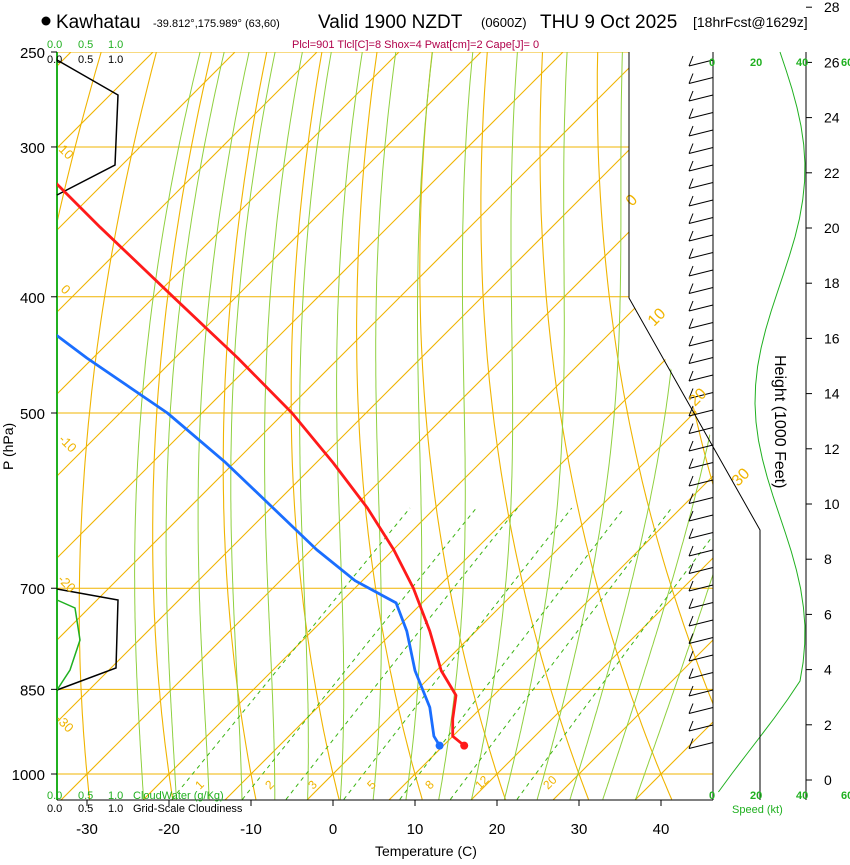 Image resolution: width=850 pixels, height=865 pixels. What do you see at coordinates (426, 851) in the screenshot?
I see `x-axis-label: Temperature (C)` at bounding box center [426, 851].